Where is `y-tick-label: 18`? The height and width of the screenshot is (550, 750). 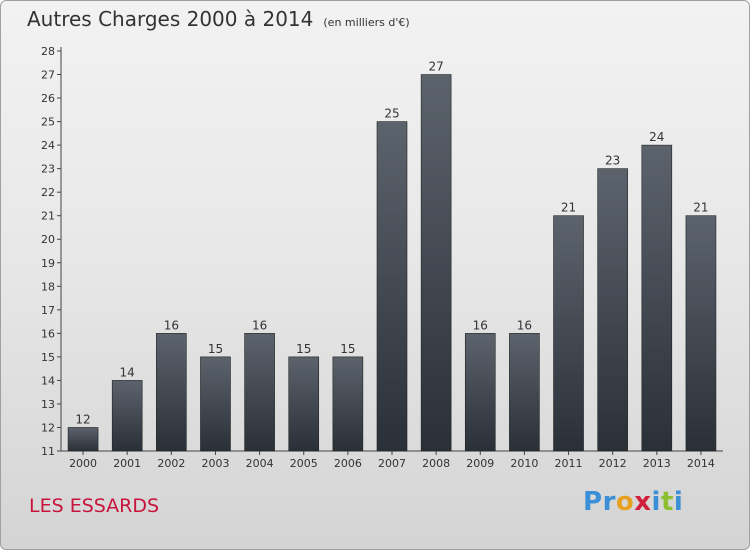 y-tick-label: 18 is located at coordinates (48, 286).